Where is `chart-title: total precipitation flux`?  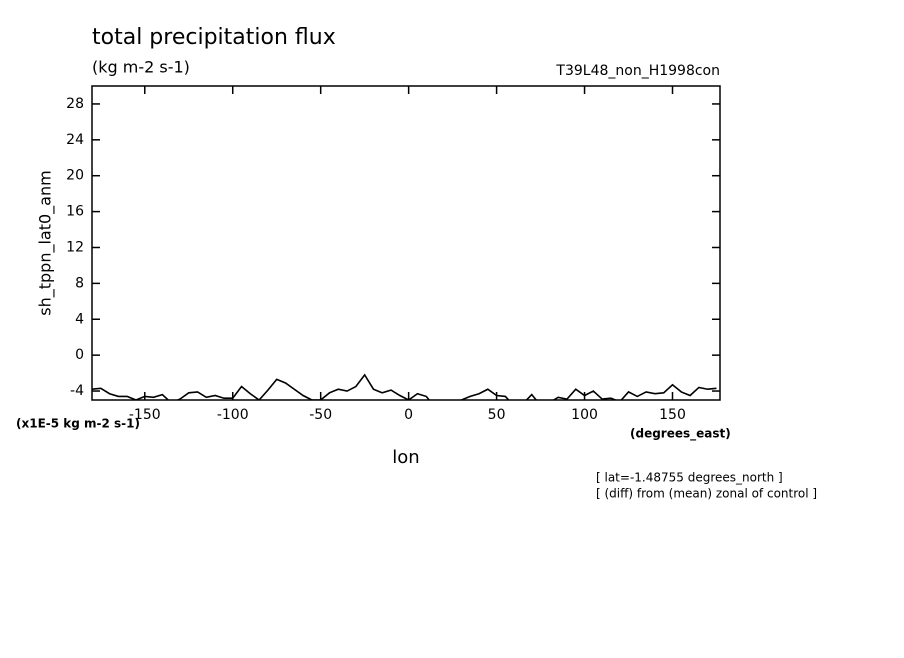
chart-title: total precipitation flux is located at coordinates (214, 37).